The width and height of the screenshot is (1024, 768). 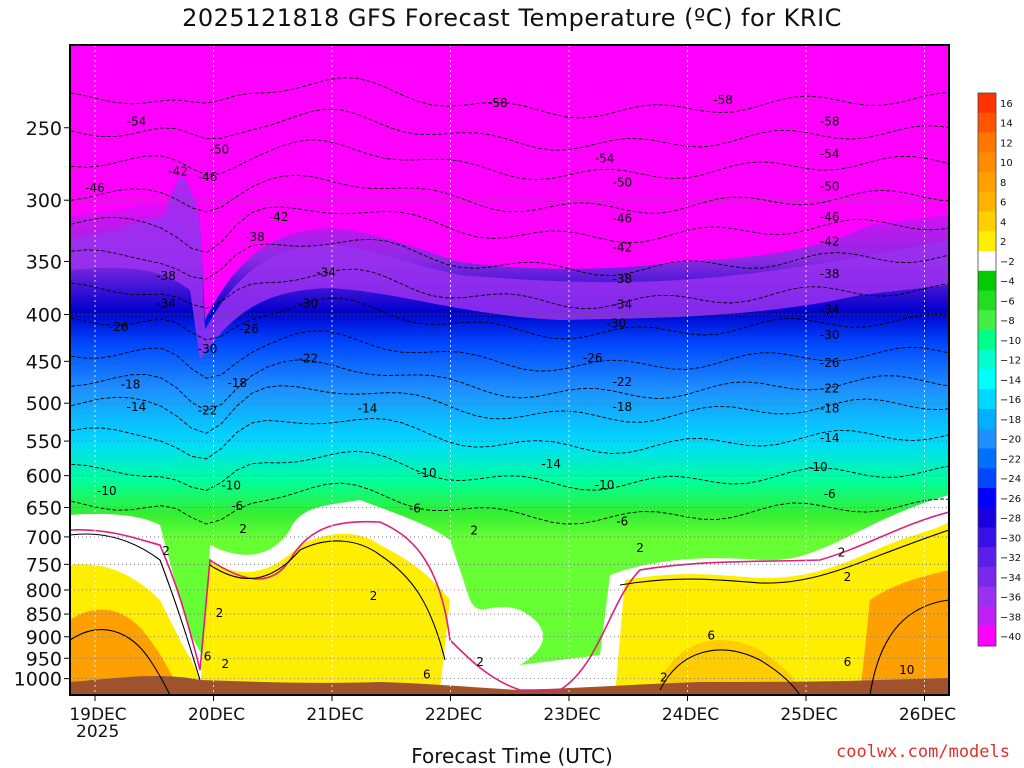 What do you see at coordinates (923, 752) in the screenshot?
I see `credit-link: coolwx.com/models` at bounding box center [923, 752].